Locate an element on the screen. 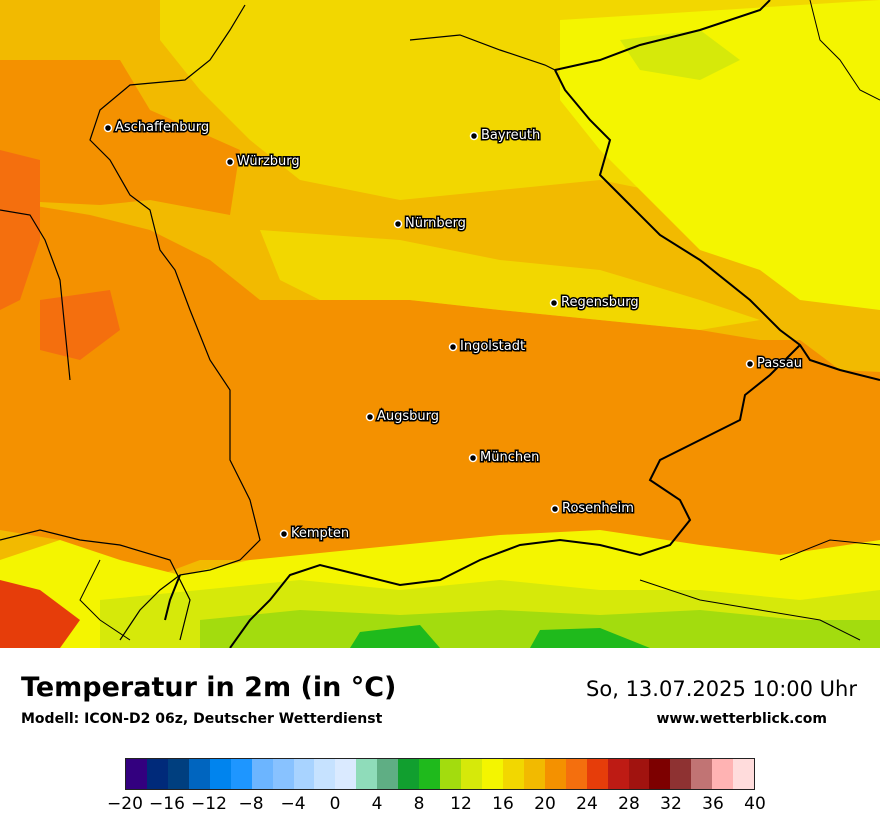 This screenshot has height=830, width=880. color-scale-tick-label: −16 is located at coordinates (167, 804).